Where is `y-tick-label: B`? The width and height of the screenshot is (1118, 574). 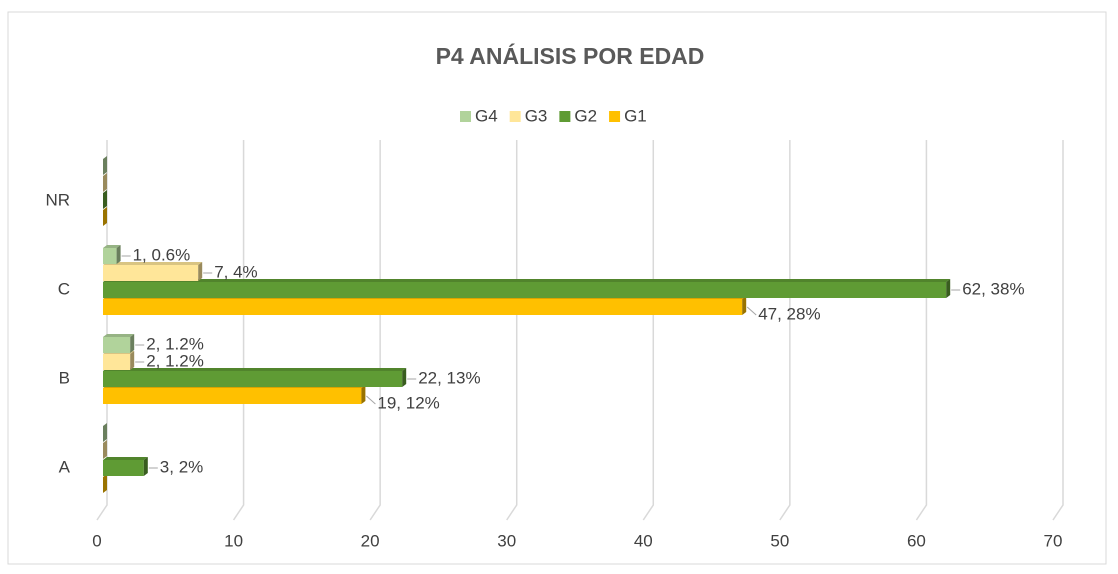
y-tick-label: B is located at coordinates (64, 377).